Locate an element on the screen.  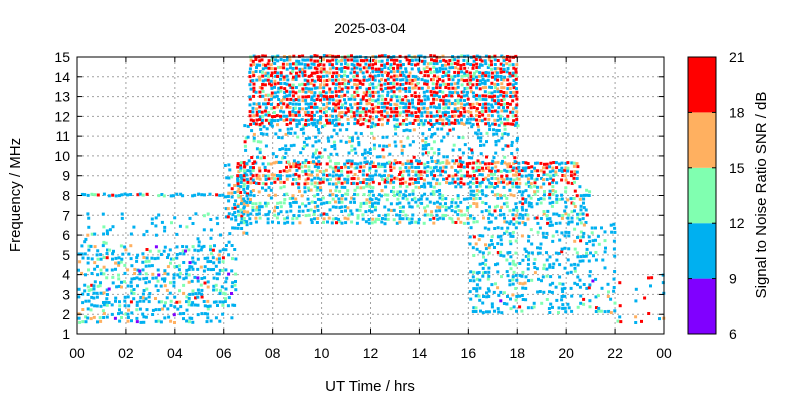
y-tick-label: 12 is located at coordinates (62, 116).